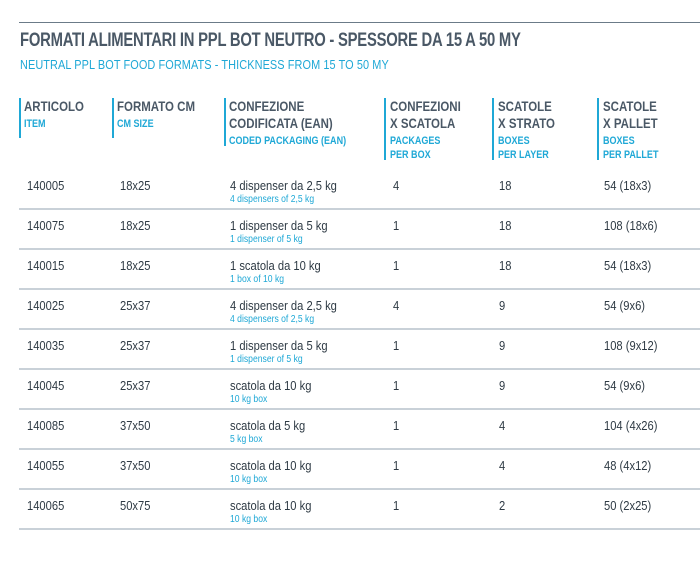 The height and width of the screenshot is (567, 700). Describe the element at coordinates (630, 106) in the screenshot. I see `header-pallet-label: SCATOLE` at that location.